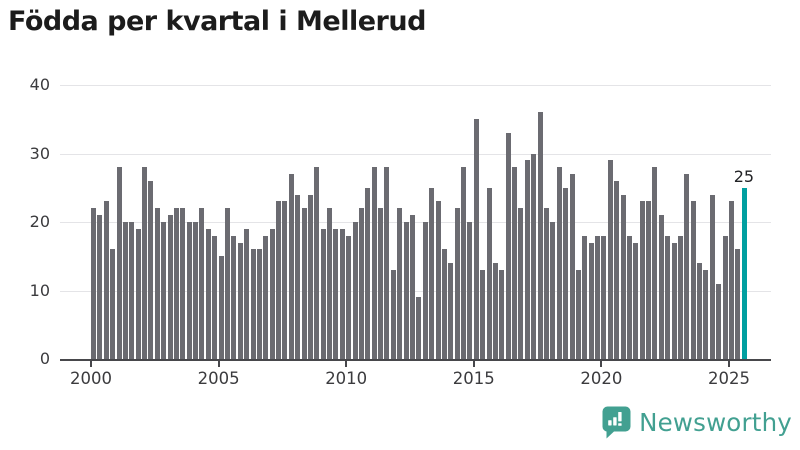 The height and width of the screenshot is (450, 800). Describe the element at coordinates (415, 360) in the screenshot. I see `x-axis-line` at that location.